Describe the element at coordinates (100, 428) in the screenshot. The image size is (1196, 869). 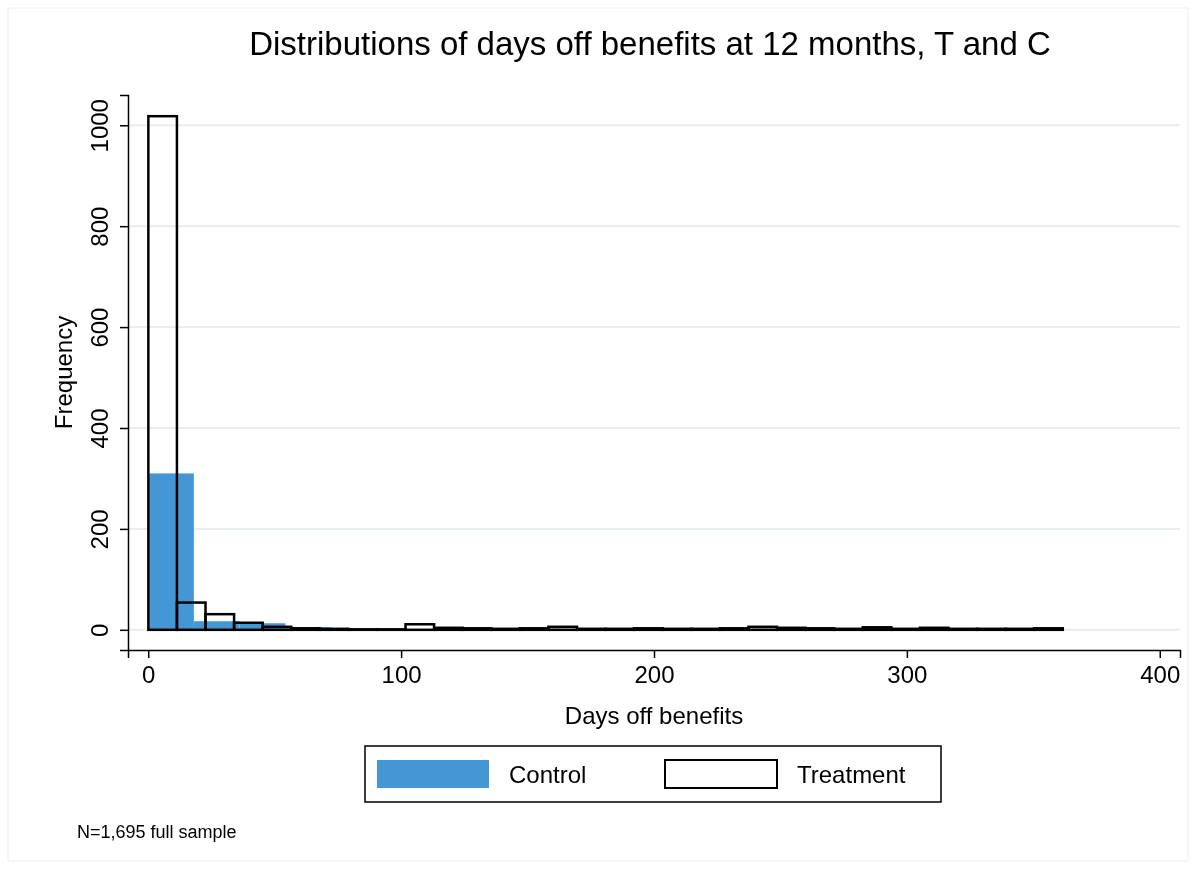
I see `y-tick-label: 400` at that location.